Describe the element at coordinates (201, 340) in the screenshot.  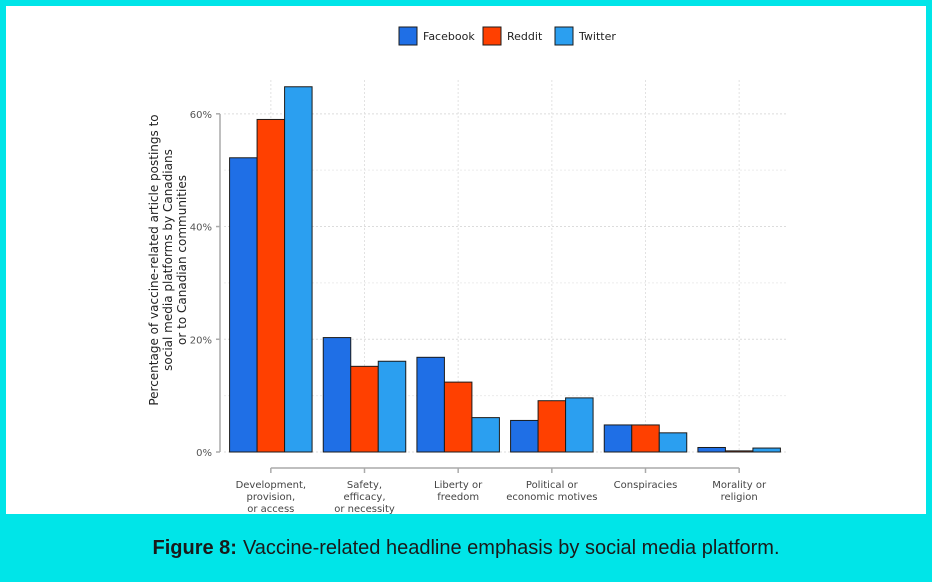
I see `y-tick-label: 20%` at that location.